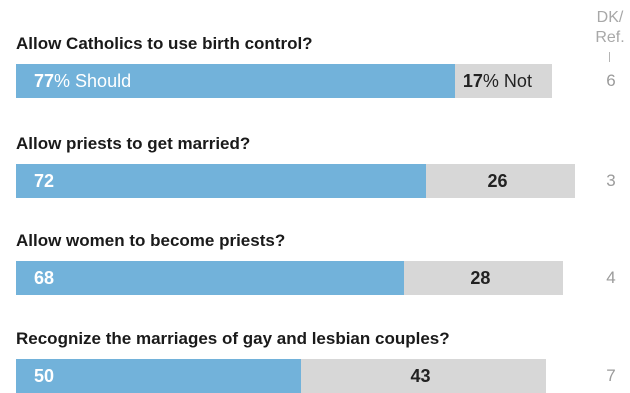 This screenshot has height=393, width=630. Describe the element at coordinates (420, 376) in the screenshot. I see `not-value-label: 43` at that location.